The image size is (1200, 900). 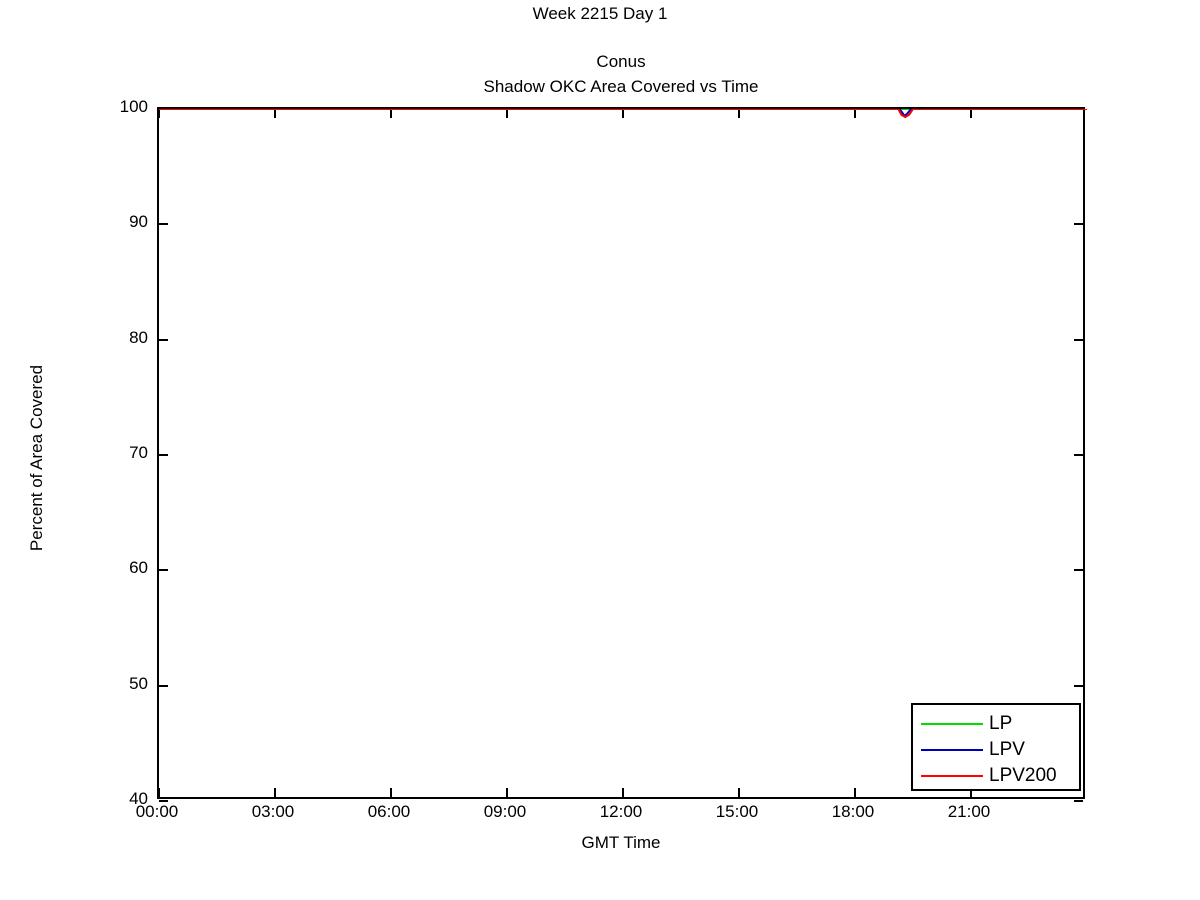 I want to click on legend-swatch-lpv, so click(x=952, y=750).